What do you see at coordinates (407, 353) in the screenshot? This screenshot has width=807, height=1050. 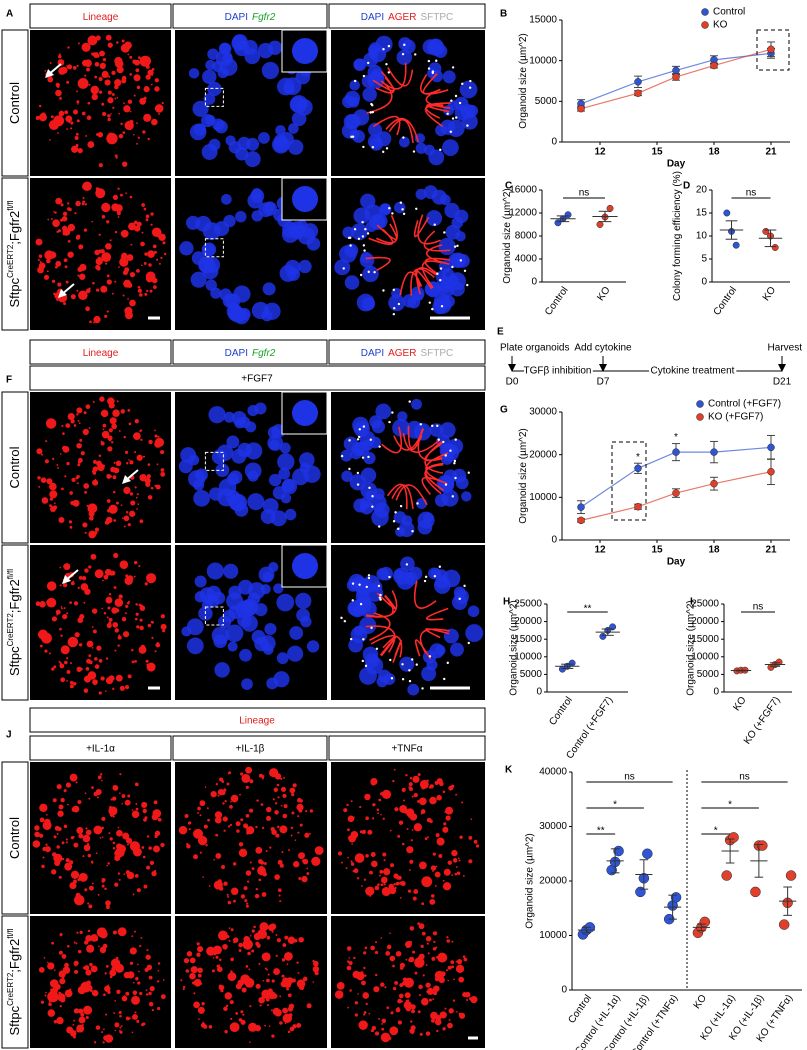 I see `header: DAPI AGER SFTPC` at bounding box center [407, 353].